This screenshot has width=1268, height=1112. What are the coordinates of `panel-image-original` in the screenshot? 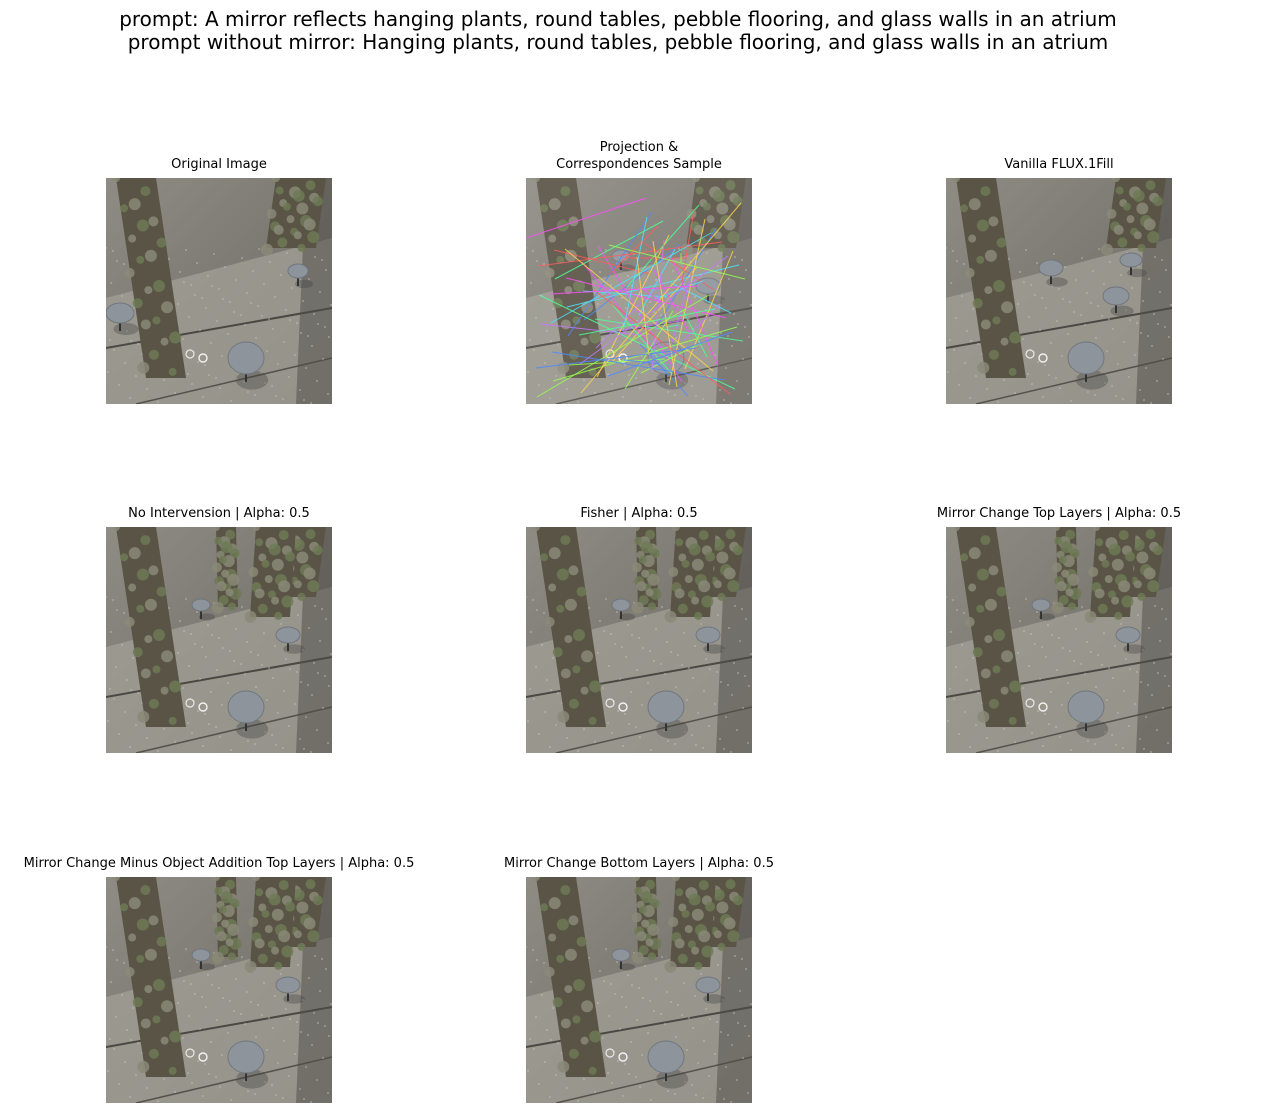 It's located at (219, 291).